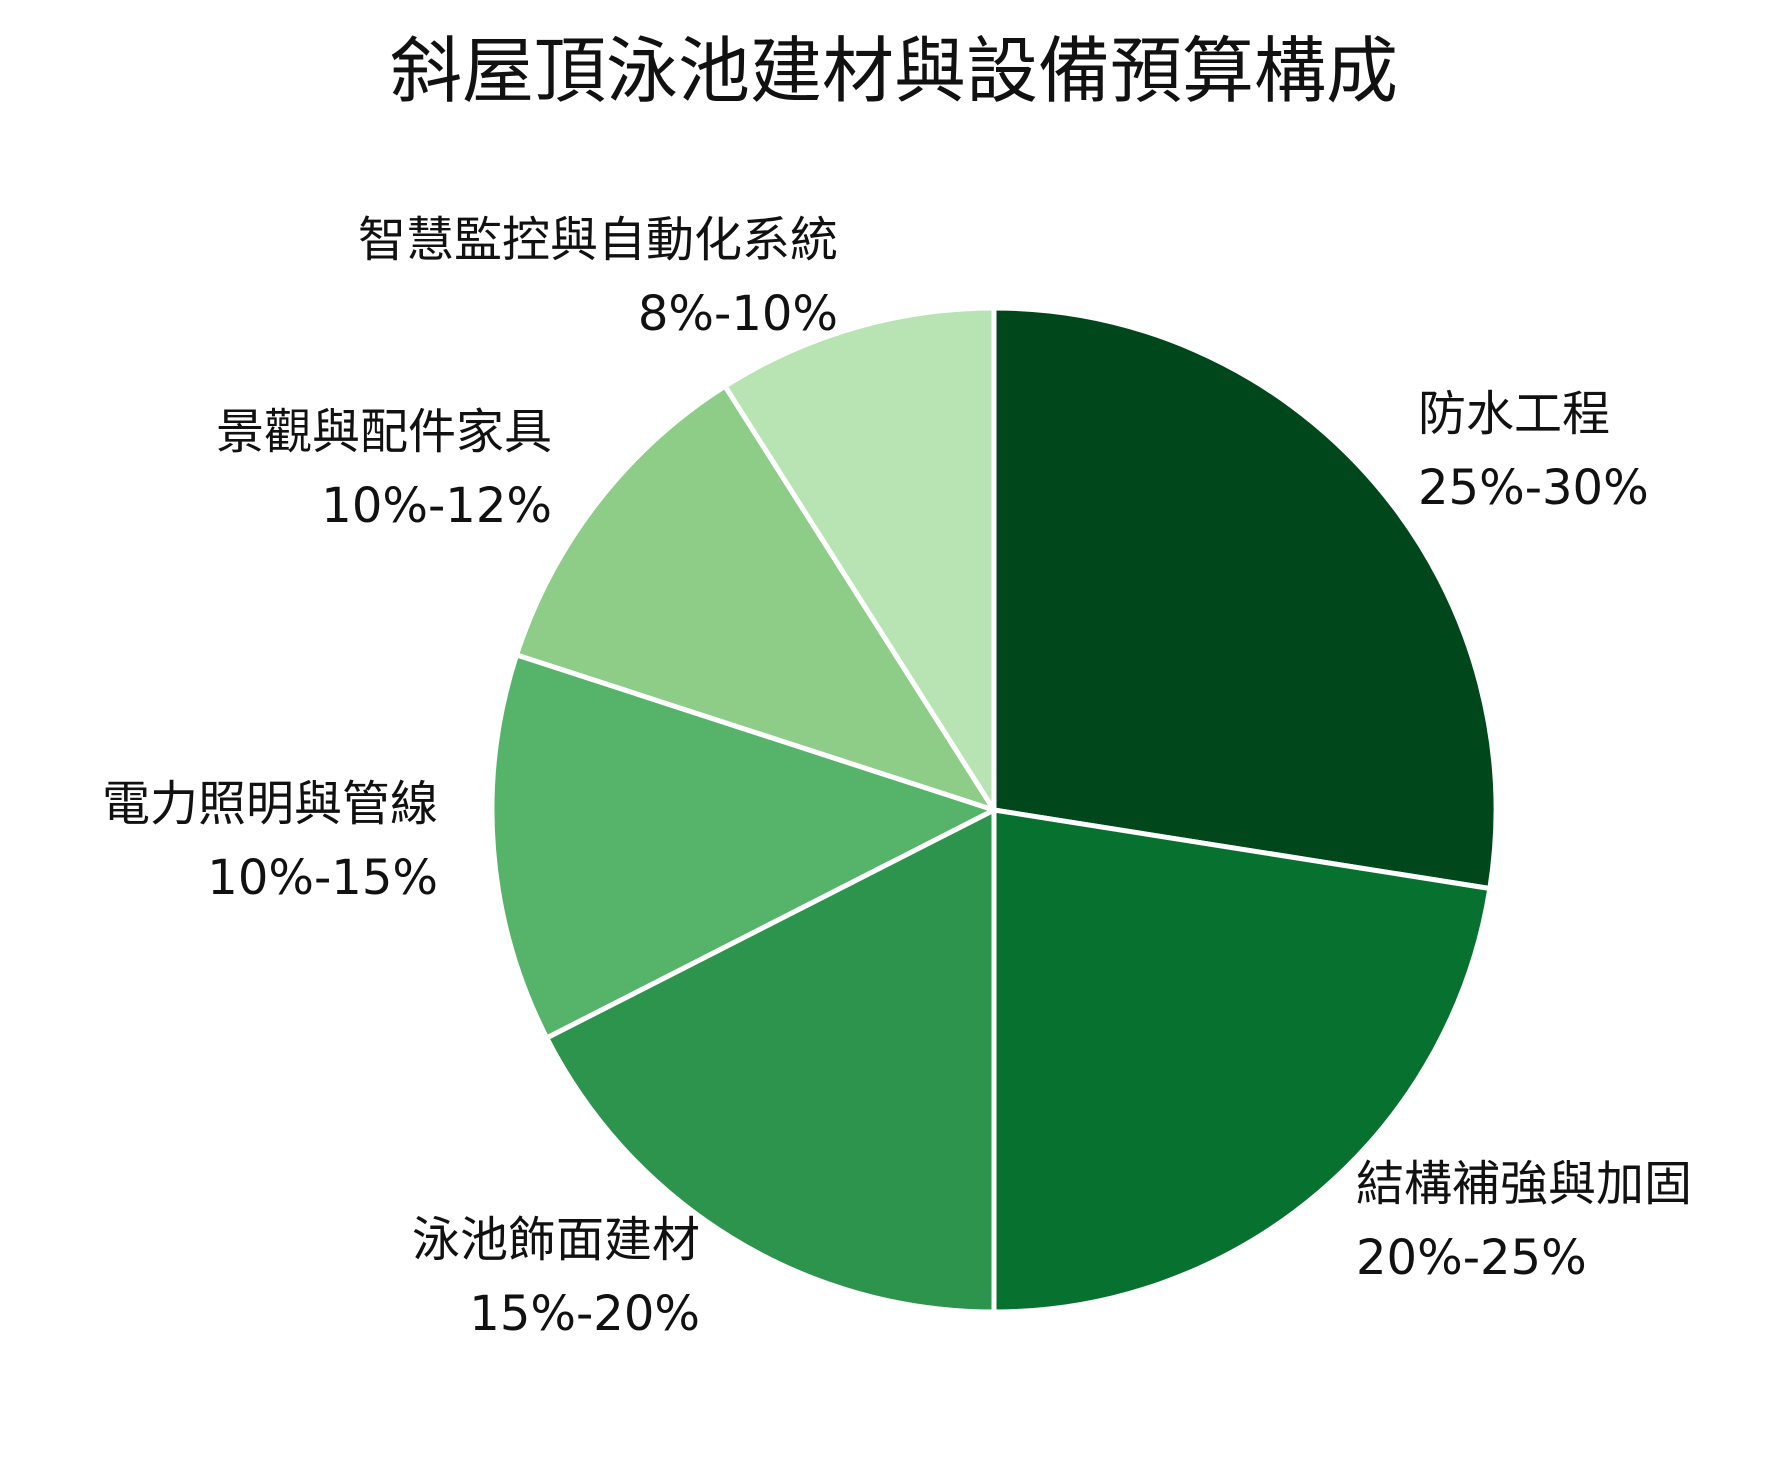 The height and width of the screenshot is (1468, 1788). I want to click on slice-label-range-2: 20%-25%, so click(1471, 1258).